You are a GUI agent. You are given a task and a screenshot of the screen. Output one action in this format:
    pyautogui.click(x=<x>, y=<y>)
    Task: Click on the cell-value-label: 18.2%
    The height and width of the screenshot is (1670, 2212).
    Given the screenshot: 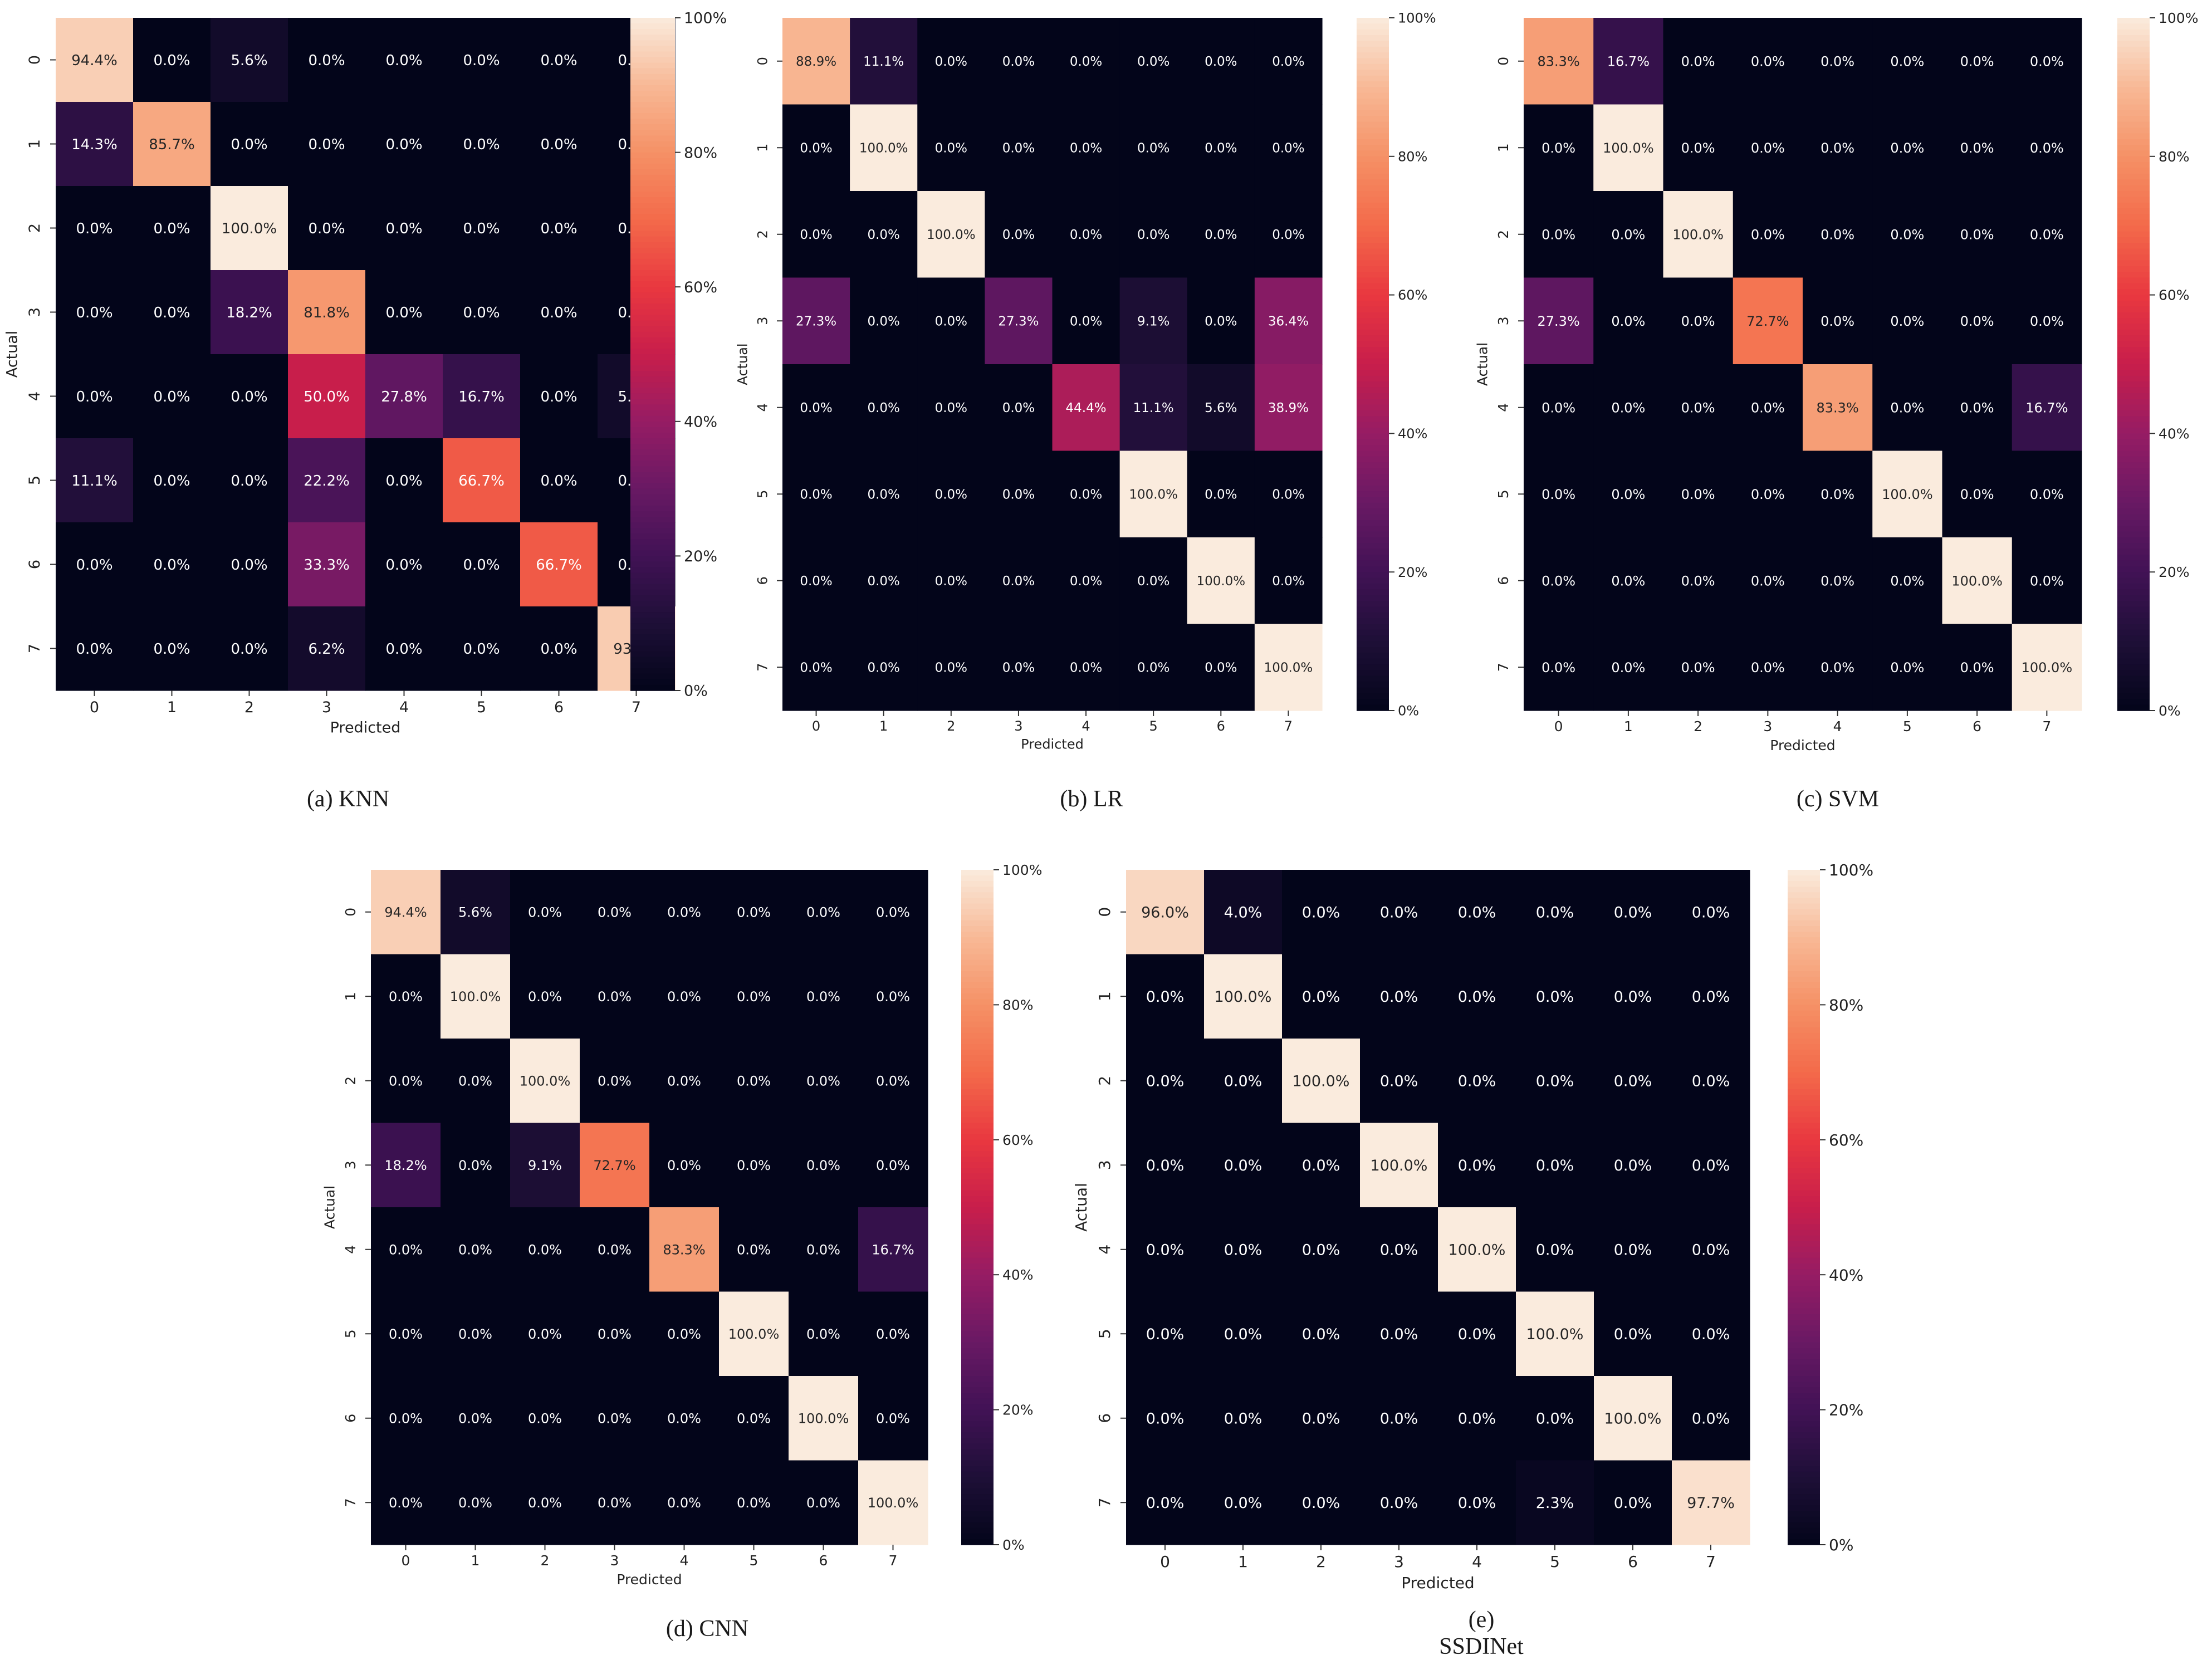 What is the action you would take?
    pyautogui.click(x=249, y=313)
    